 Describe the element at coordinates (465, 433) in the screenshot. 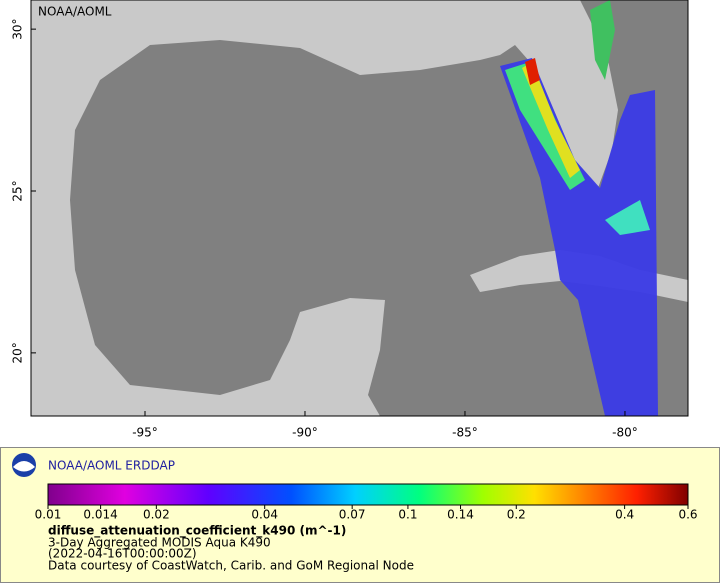

I see `x-tick-label: -85°` at that location.